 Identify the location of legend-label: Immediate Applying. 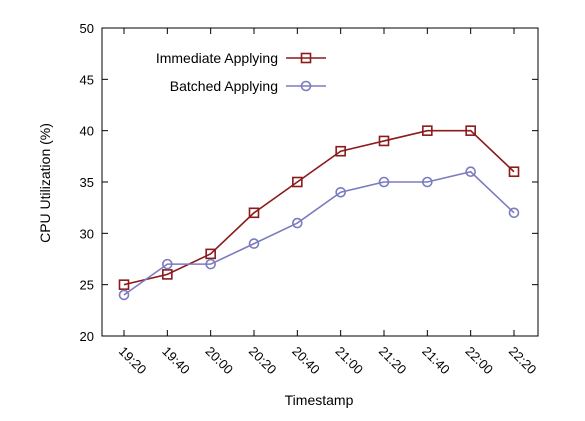
(217, 58).